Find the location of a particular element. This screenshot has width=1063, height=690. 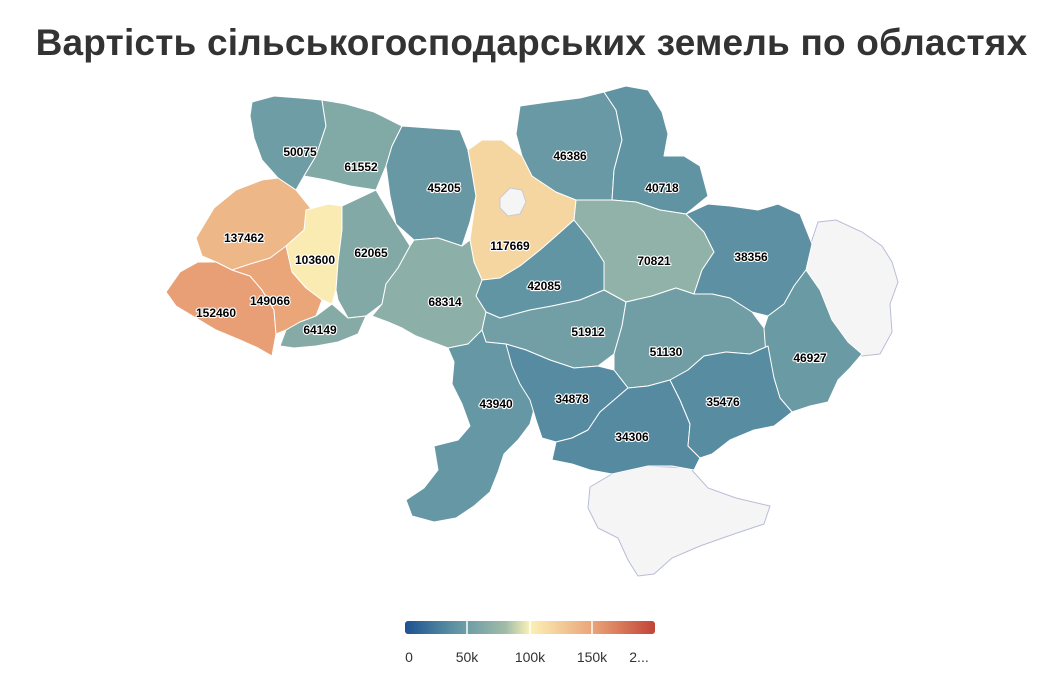

region-value-label: 43940 is located at coordinates (496, 404).